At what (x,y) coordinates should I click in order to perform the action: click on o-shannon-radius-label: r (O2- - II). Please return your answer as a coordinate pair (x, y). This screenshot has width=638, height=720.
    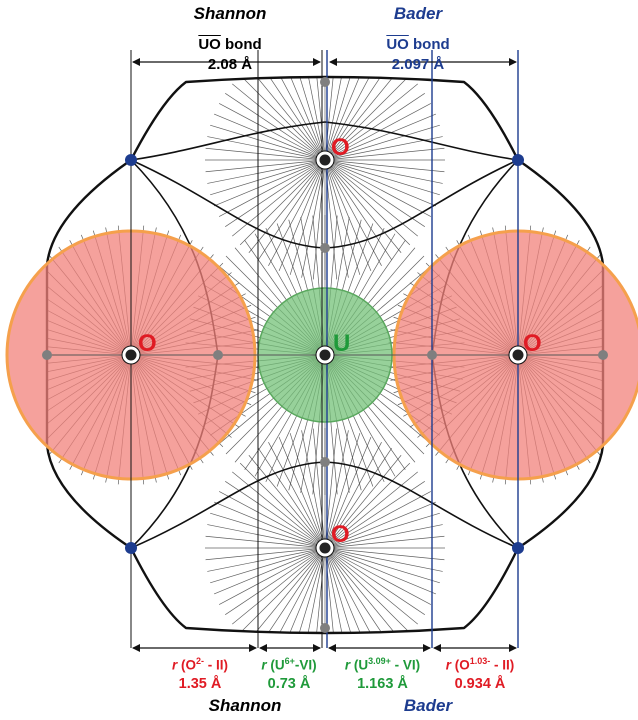
    Looking at the image, I should click on (200, 664).